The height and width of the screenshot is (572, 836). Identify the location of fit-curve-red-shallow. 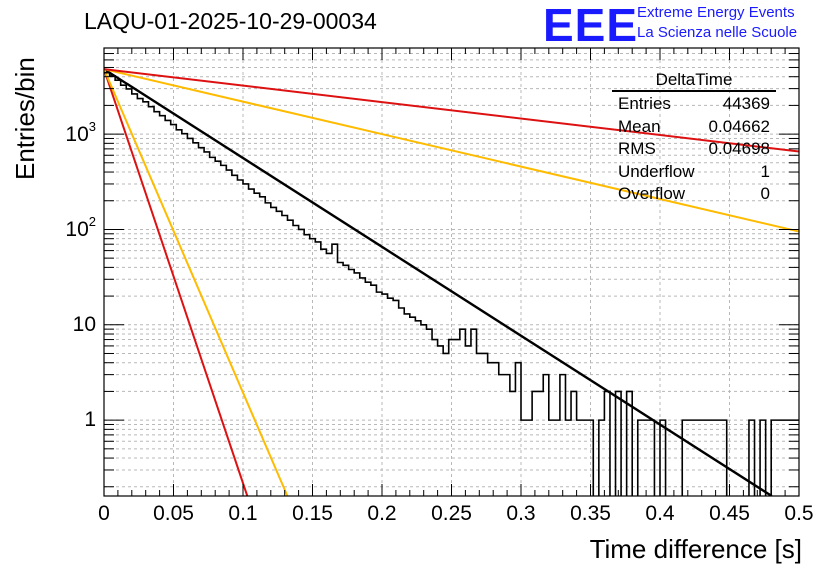
(451, 110).